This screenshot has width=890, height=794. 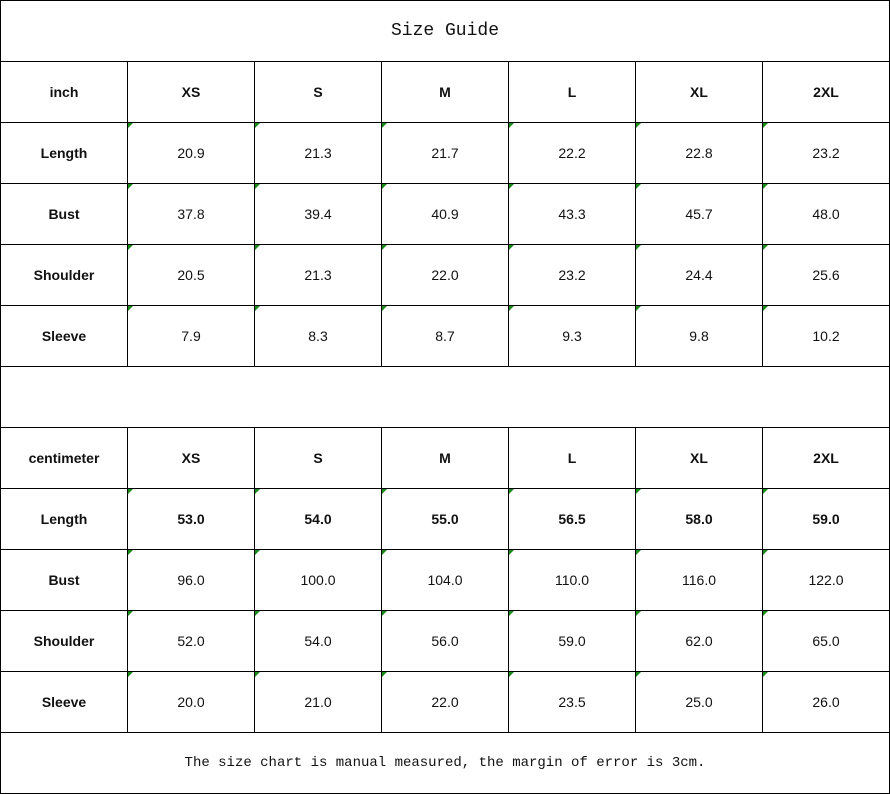 What do you see at coordinates (191, 153) in the screenshot?
I see `value-cell: 20.9` at bounding box center [191, 153].